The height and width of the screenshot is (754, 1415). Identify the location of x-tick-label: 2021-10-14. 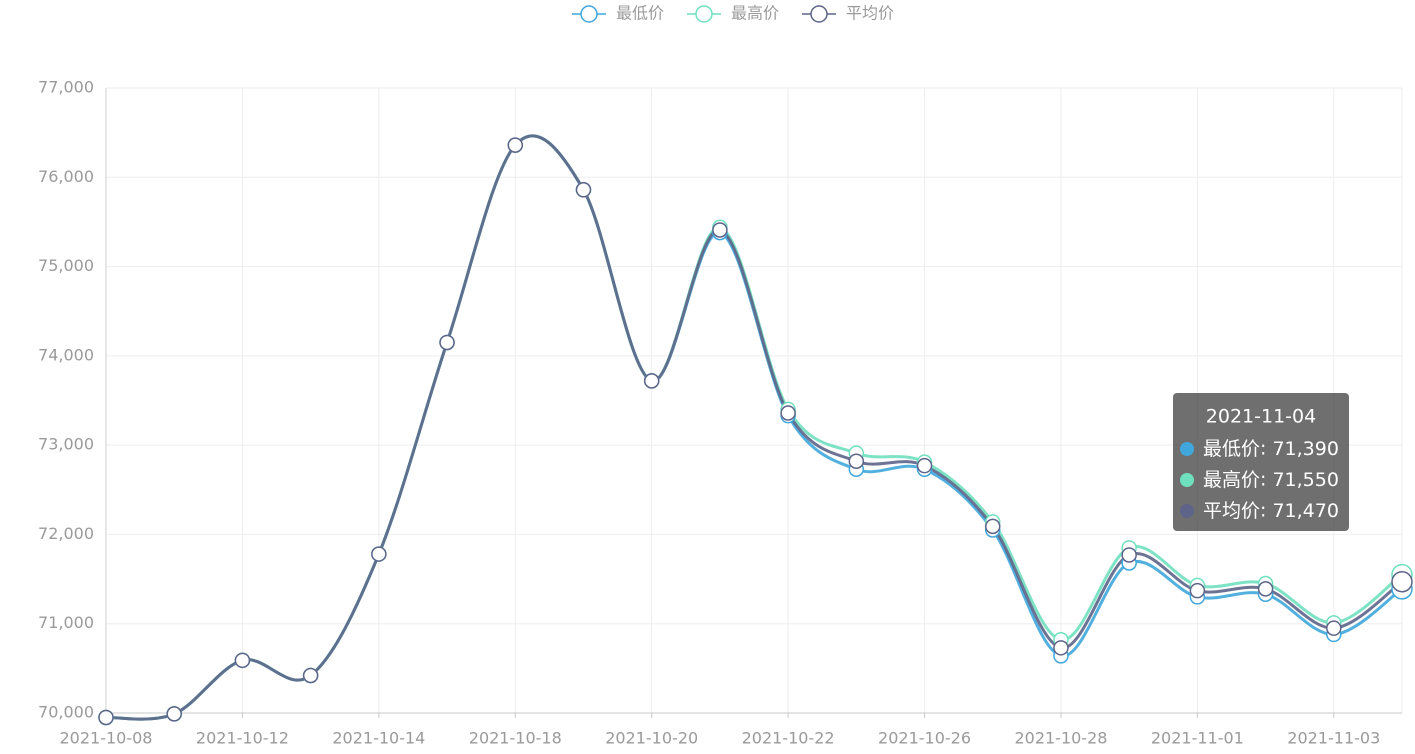
(378, 738).